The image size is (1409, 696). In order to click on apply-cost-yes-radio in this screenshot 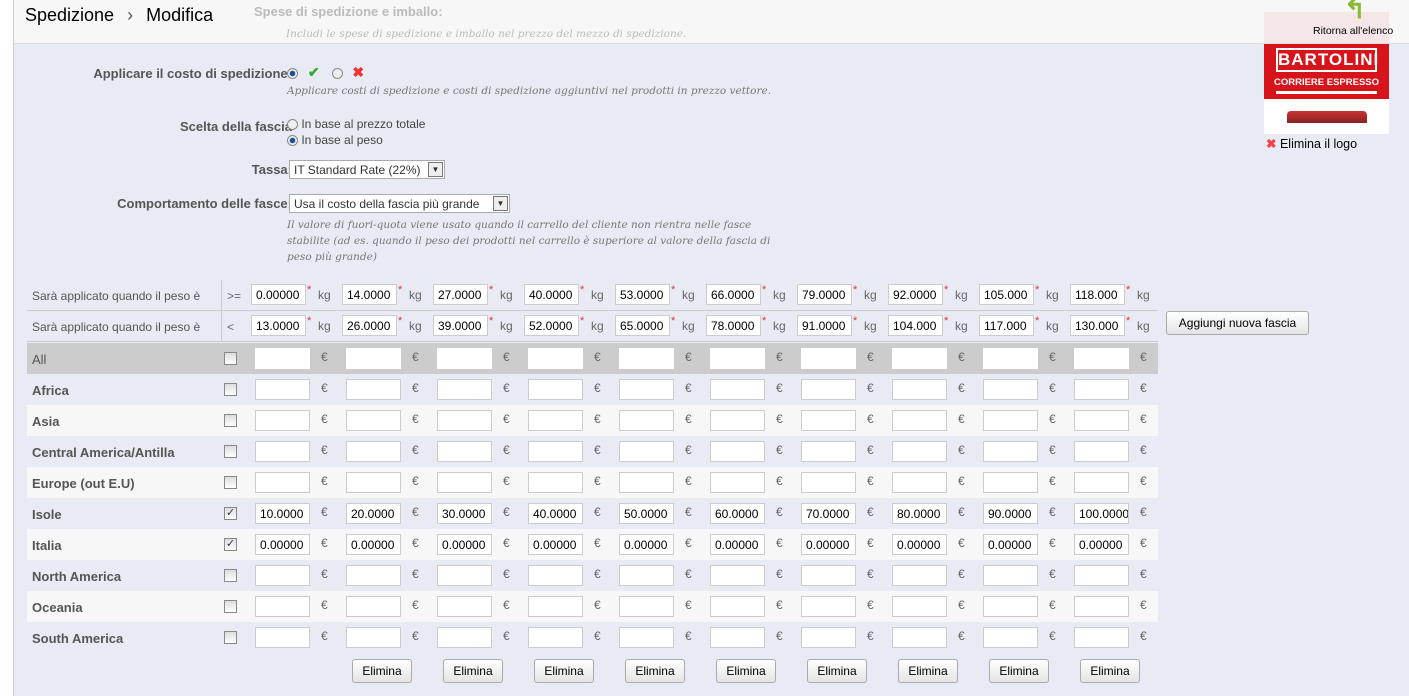, I will do `click(292, 73)`.